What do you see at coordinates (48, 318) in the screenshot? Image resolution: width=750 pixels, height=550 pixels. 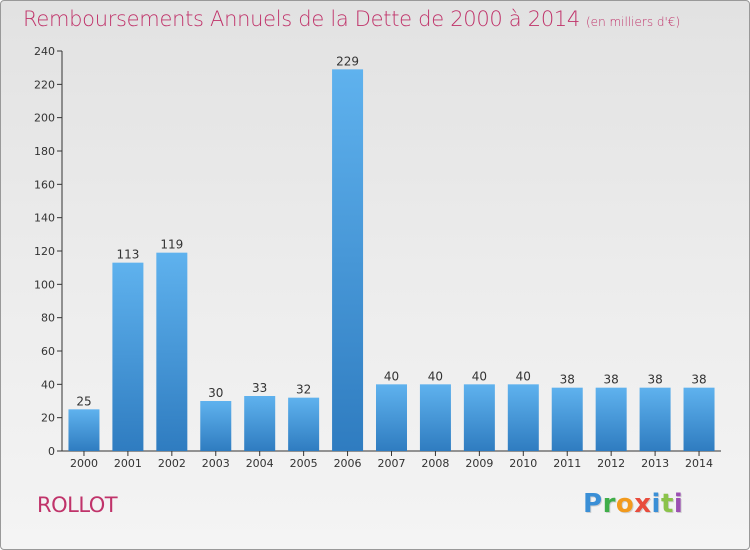 I see `y-tick-label: 80` at bounding box center [48, 318].